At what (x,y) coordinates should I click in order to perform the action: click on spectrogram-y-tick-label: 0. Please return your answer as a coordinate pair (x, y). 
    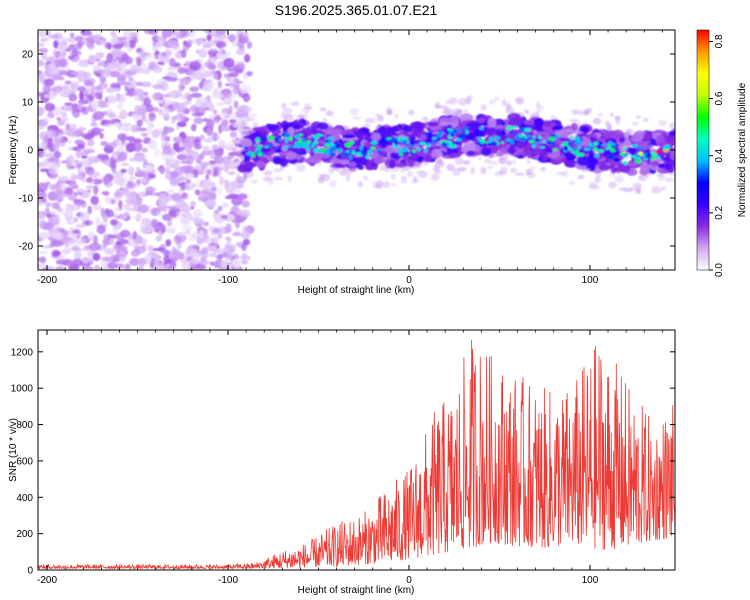
    Looking at the image, I should click on (30, 151).